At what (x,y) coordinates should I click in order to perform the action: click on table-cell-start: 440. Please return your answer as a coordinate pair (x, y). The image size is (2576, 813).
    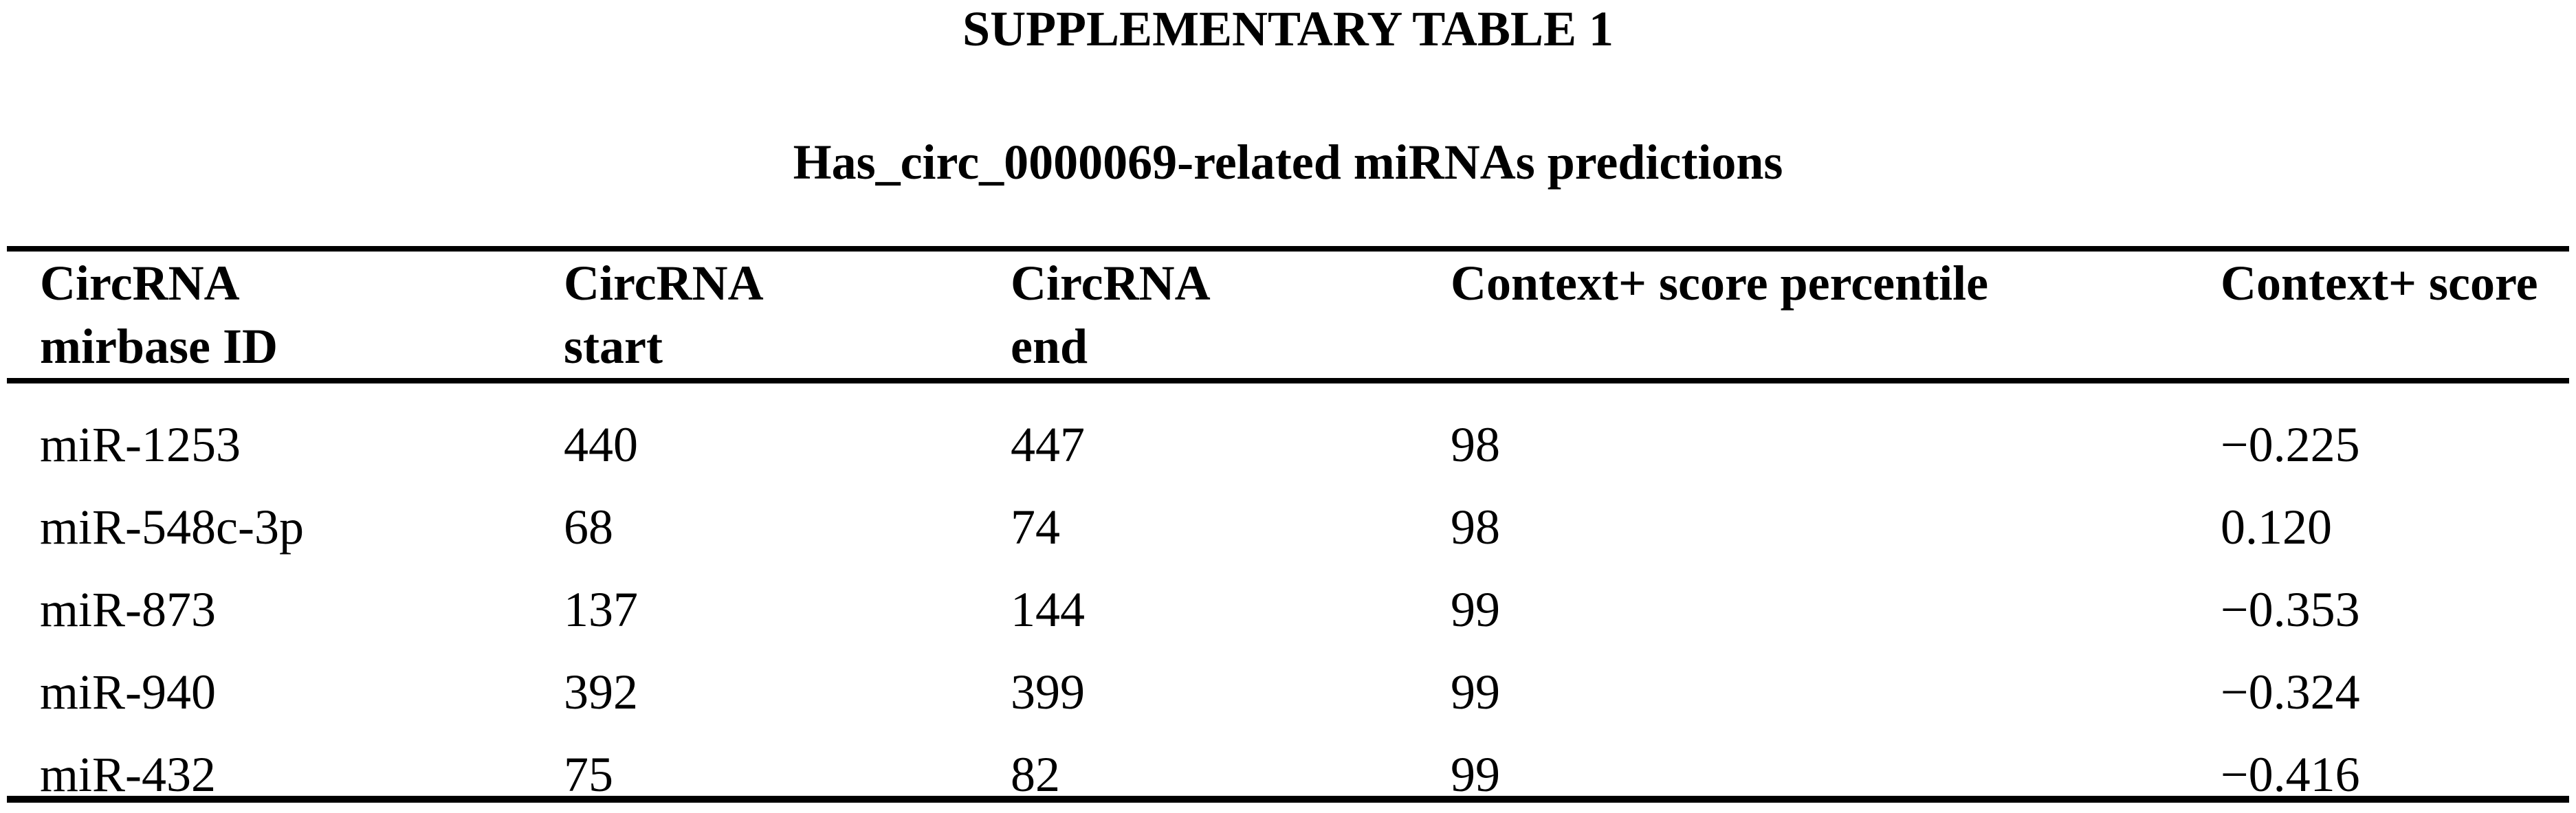
    Looking at the image, I should click on (601, 445).